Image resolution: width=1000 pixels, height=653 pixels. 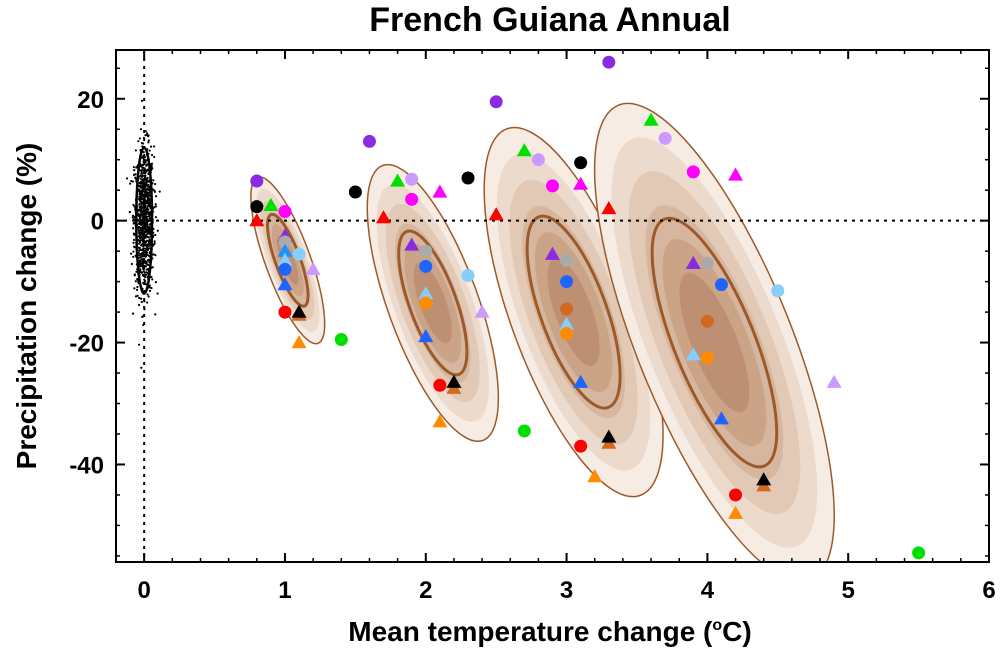 What do you see at coordinates (573, 312) in the screenshot?
I see `distribution-3-inner-contour` at bounding box center [573, 312].